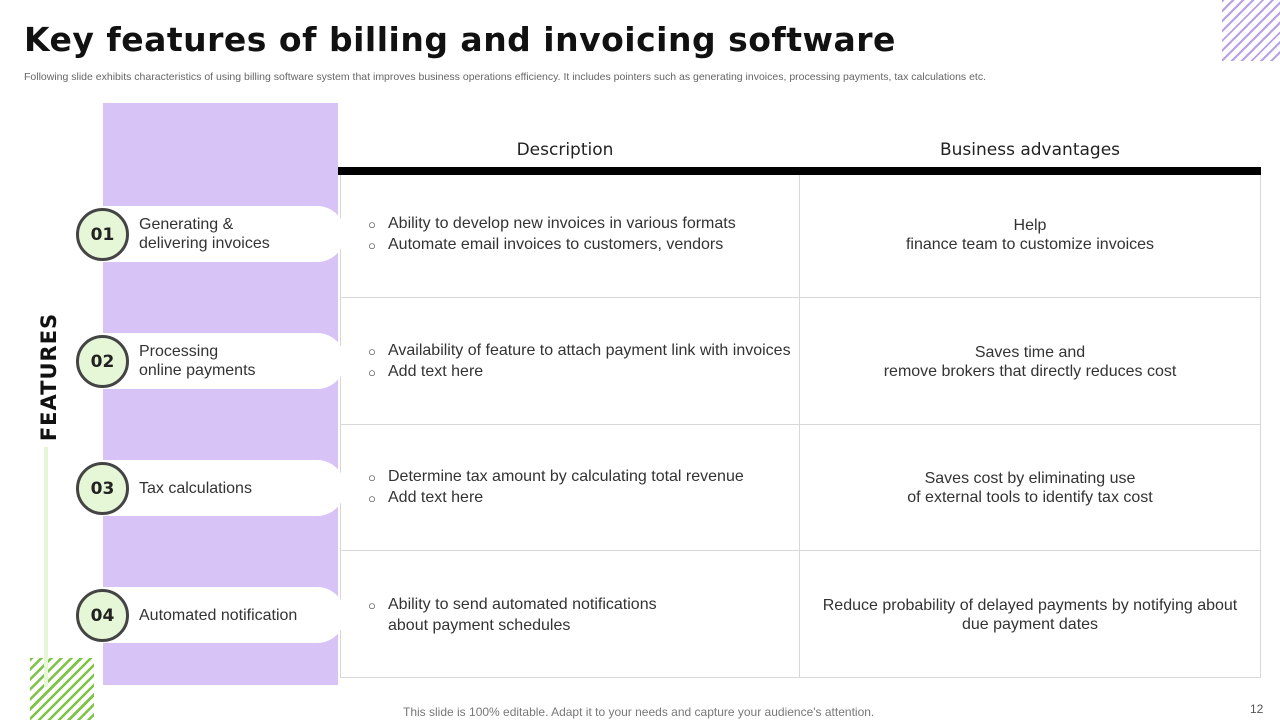 The width and height of the screenshot is (1280, 720). I want to click on column-header-description: Description, so click(565, 150).